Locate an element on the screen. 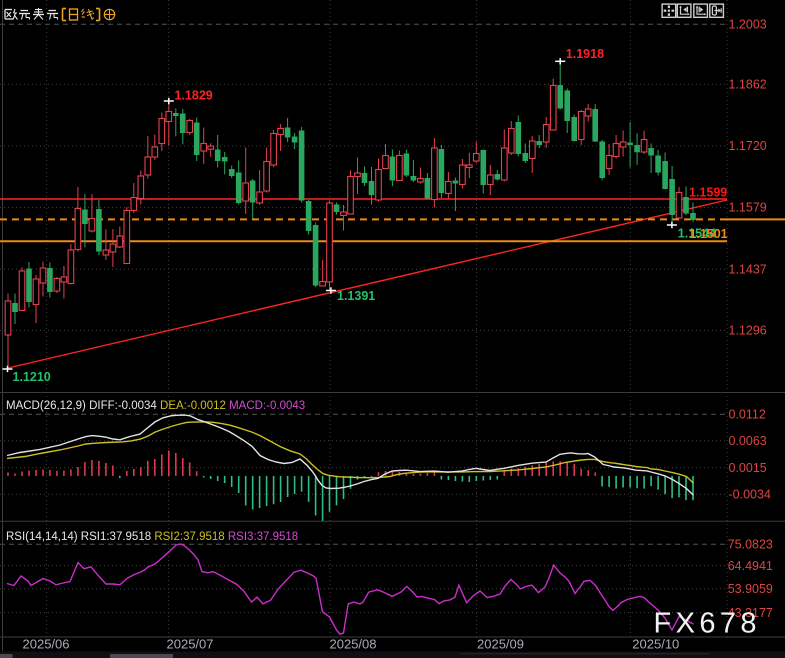 The width and height of the screenshot is (785, 658). svg-text: 2025/09 is located at coordinates (500, 644).